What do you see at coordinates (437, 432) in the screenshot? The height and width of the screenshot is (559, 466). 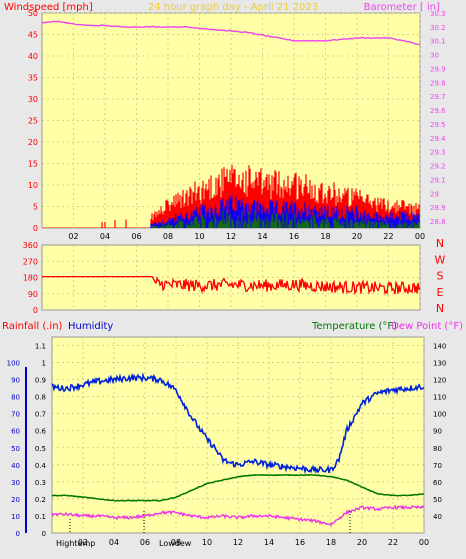 I see `temperature-tick-label: 90` at bounding box center [437, 432].